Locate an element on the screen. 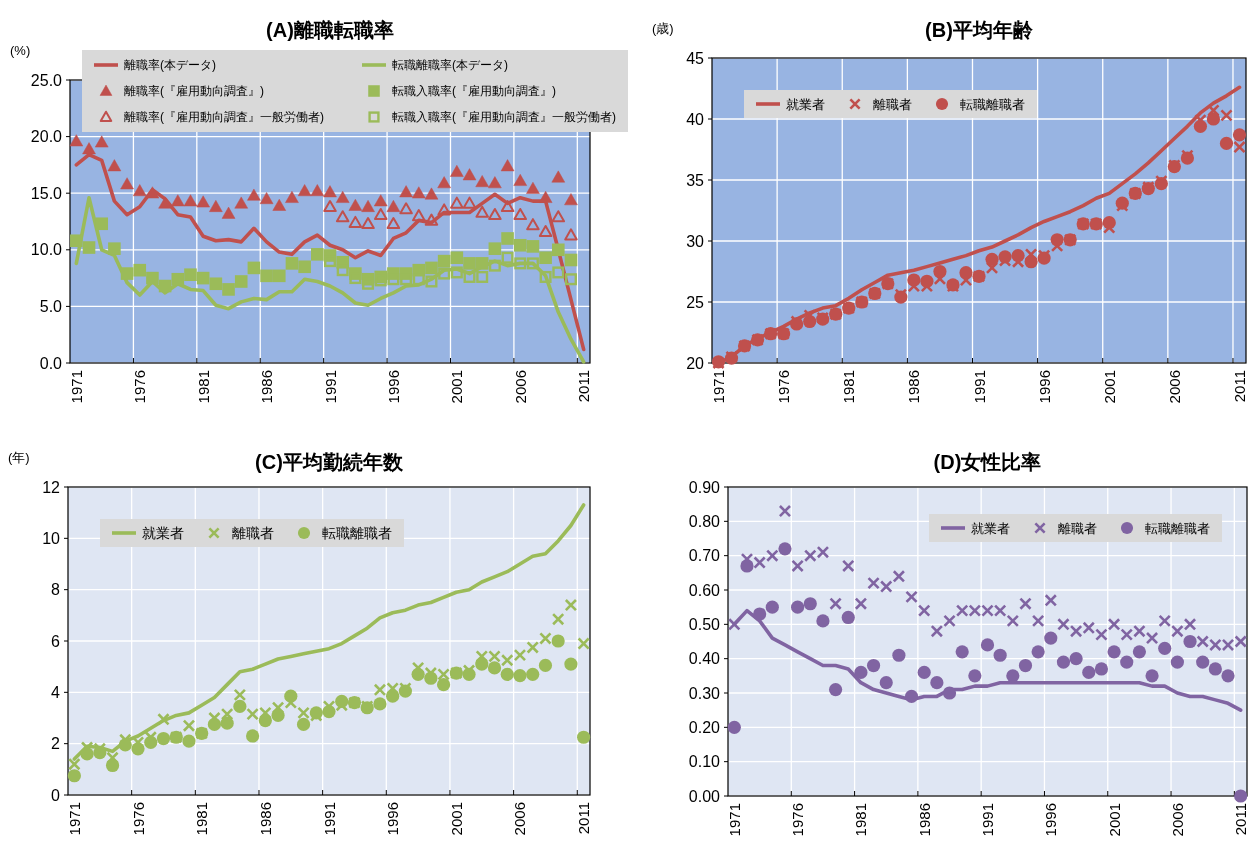 The image size is (1252, 851). y-tick-label: 6 is located at coordinates (56, 641).